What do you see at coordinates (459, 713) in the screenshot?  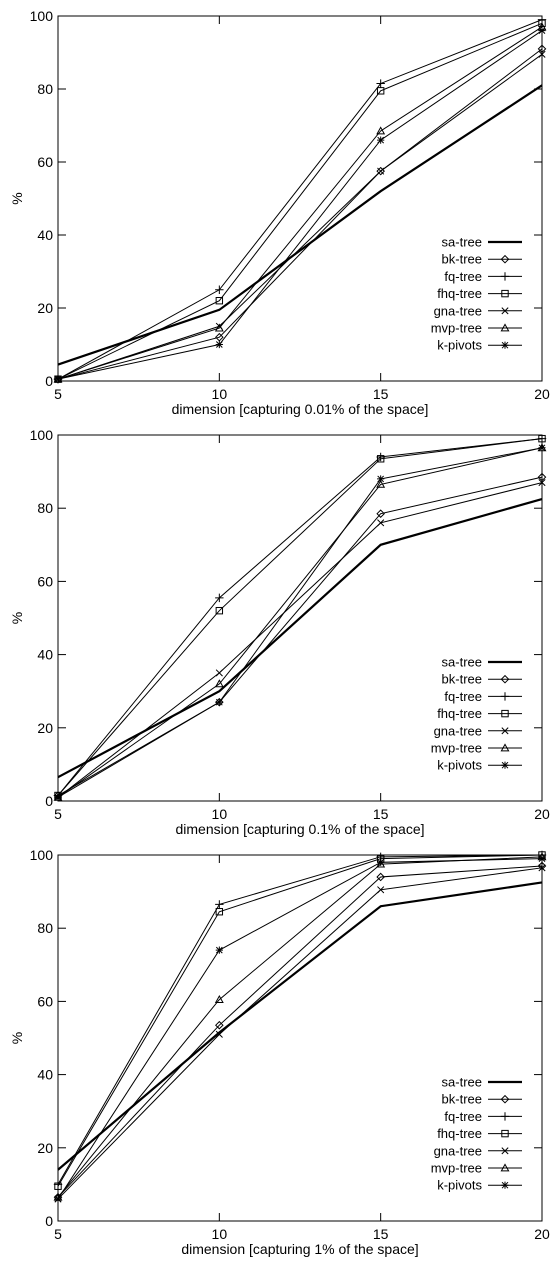 I see `chart-2-legend-label: fhq-tree` at bounding box center [459, 713].